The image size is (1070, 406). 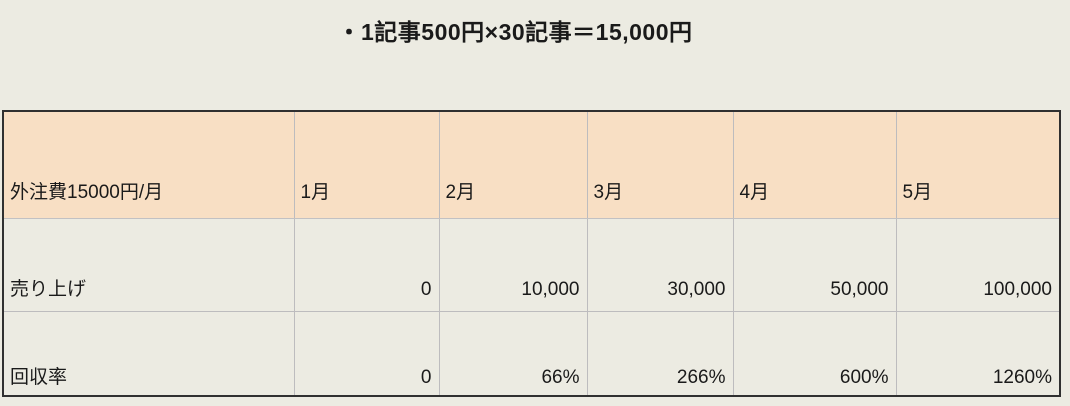 What do you see at coordinates (148, 264) in the screenshot?
I see `row-label-sales: 売り上げ` at bounding box center [148, 264].